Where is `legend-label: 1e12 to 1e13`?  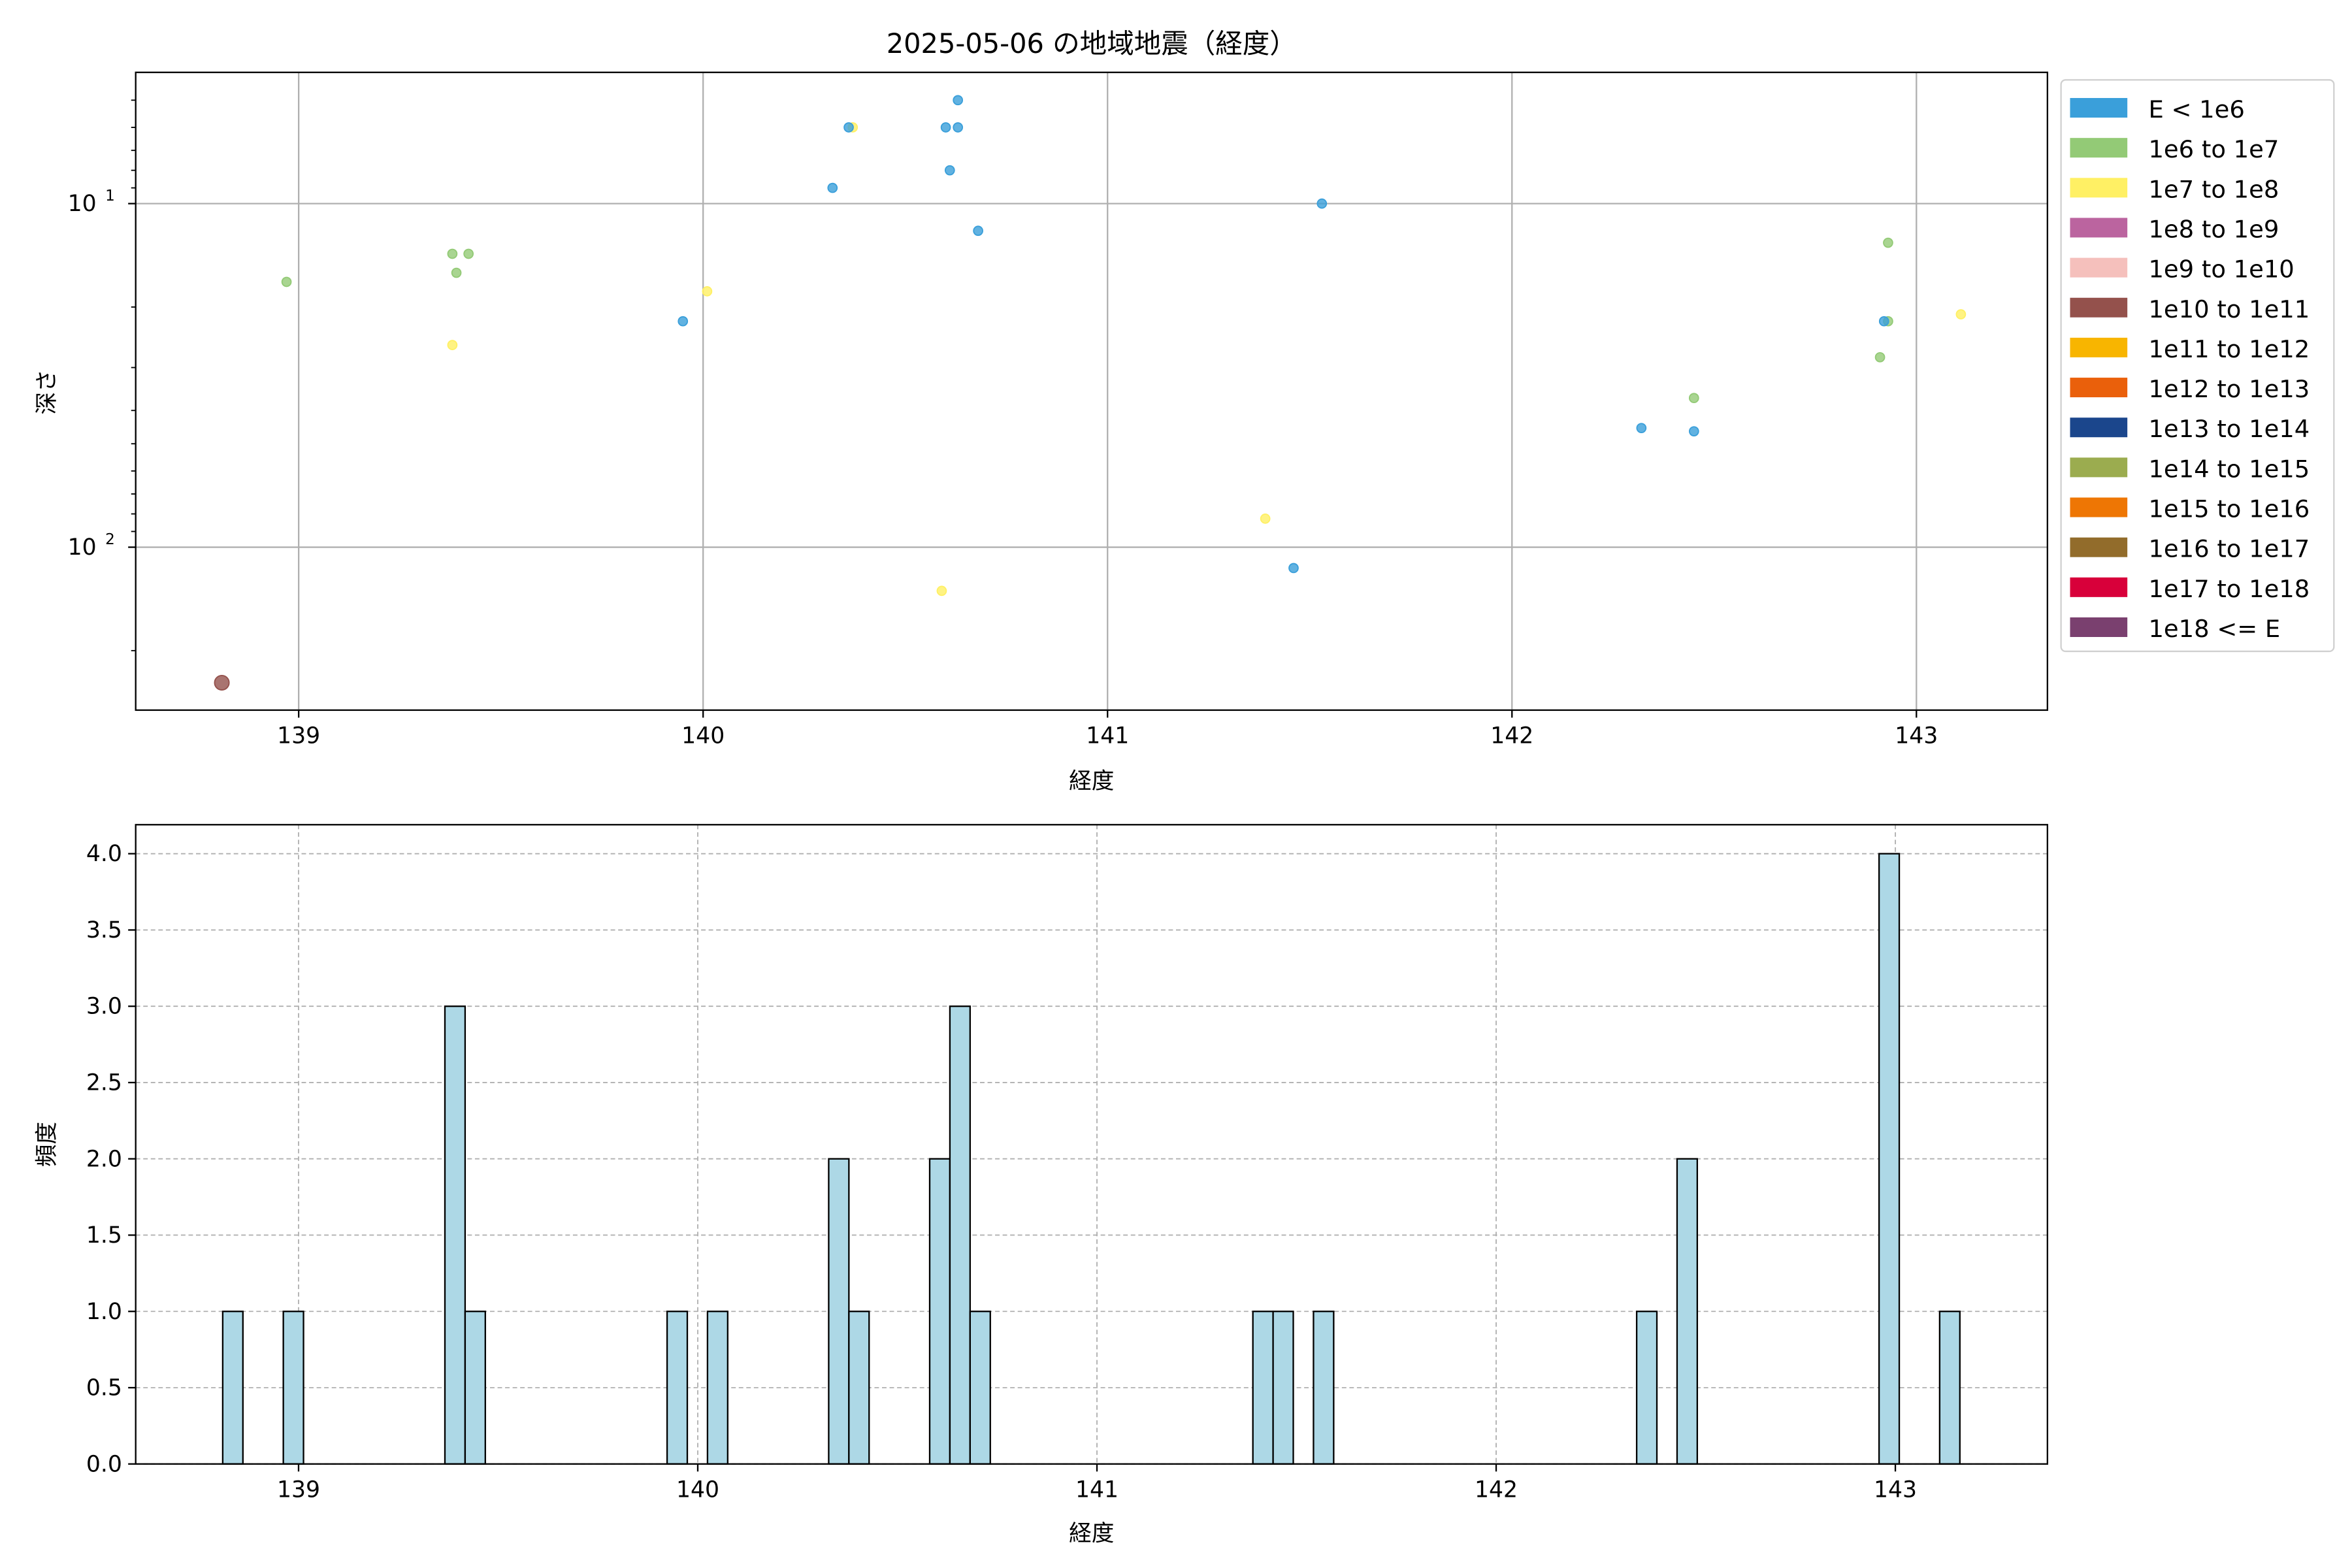 legend-label: 1e12 to 1e13 is located at coordinates (2229, 389).